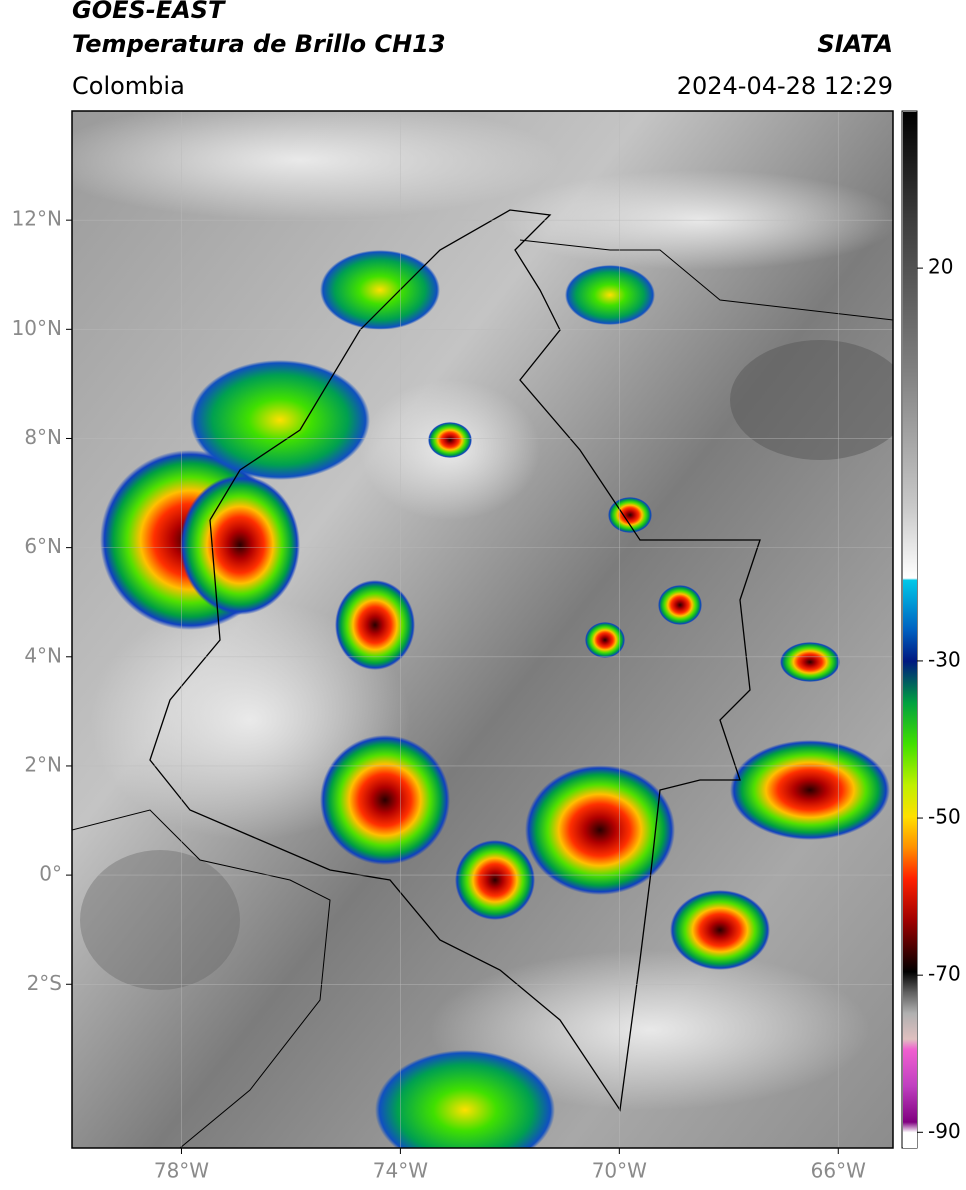 This screenshot has height=1190, width=966. I want to click on lon-tick-label: 78°W, so click(181, 1171).